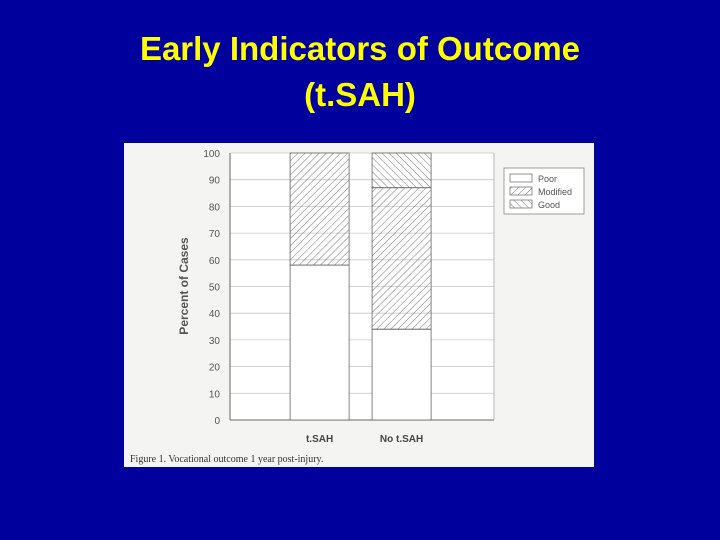 The height and width of the screenshot is (540, 720). Describe the element at coordinates (549, 205) in the screenshot. I see `legend-label: Good` at that location.